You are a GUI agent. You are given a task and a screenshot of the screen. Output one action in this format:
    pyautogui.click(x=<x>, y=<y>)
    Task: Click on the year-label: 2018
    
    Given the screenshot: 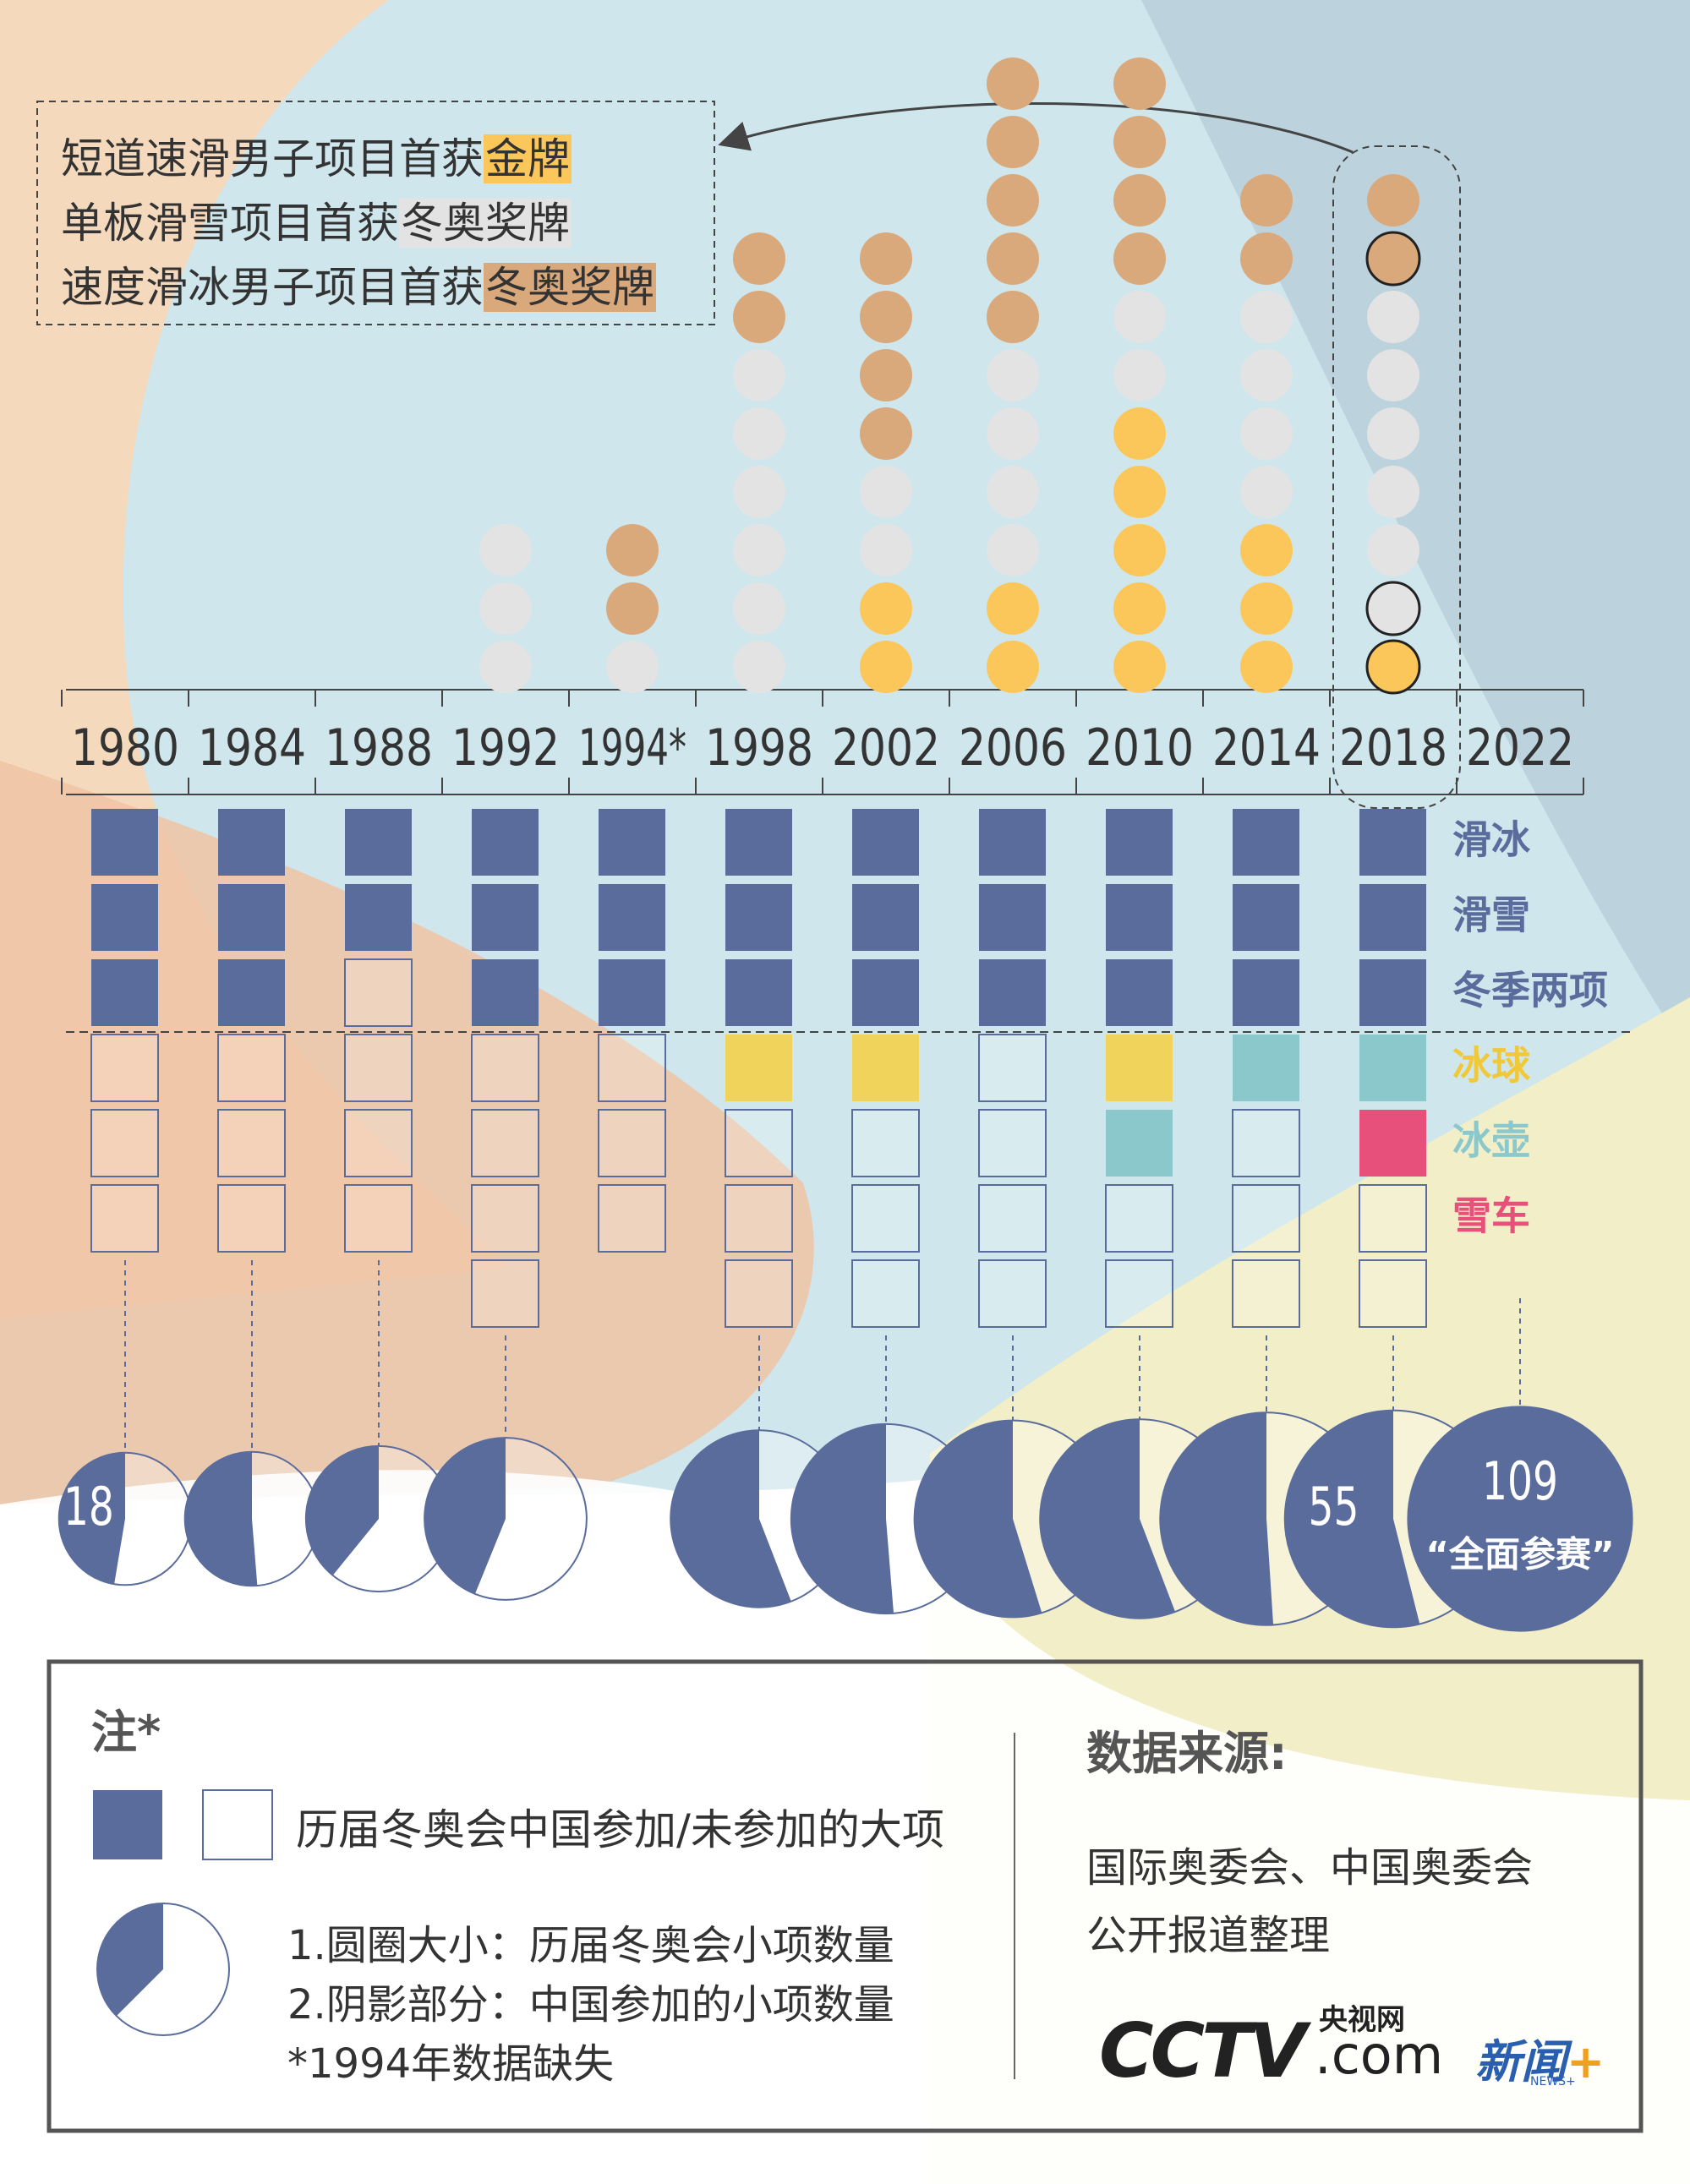 What is the action you would take?
    pyautogui.click(x=1393, y=748)
    